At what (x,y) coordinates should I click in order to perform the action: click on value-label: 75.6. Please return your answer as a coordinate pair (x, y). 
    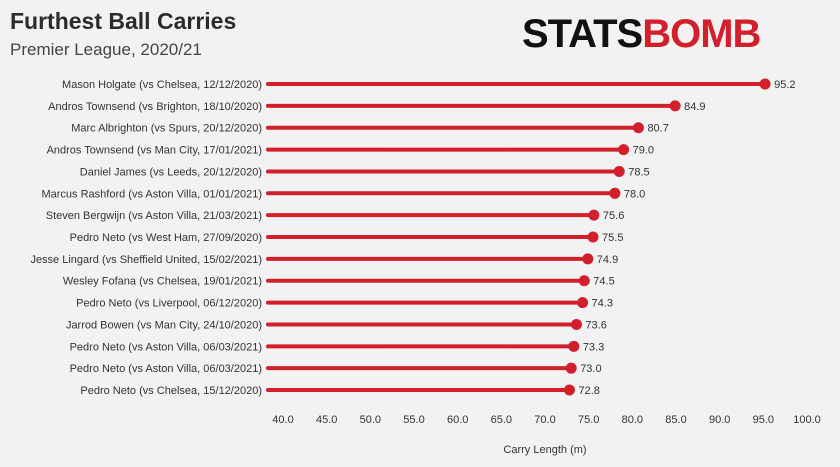
    Looking at the image, I should click on (613, 216).